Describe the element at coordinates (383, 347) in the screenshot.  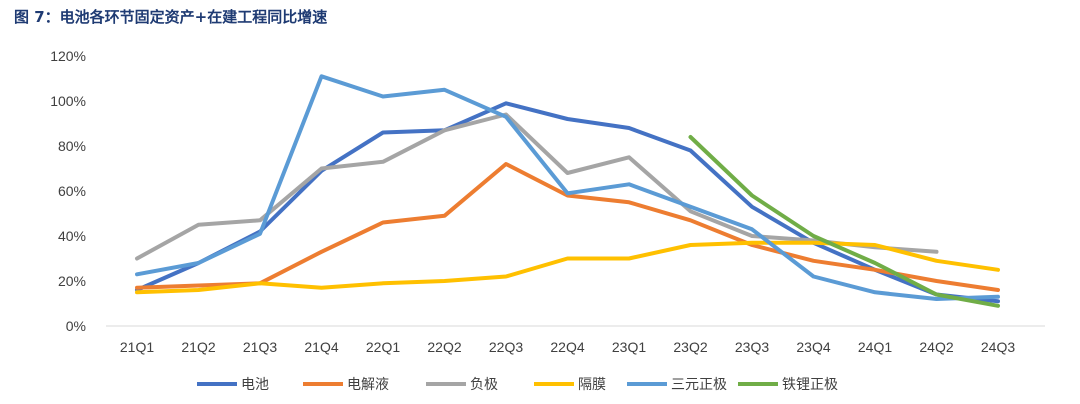
I see `x-tick-label: 22Q1` at that location.